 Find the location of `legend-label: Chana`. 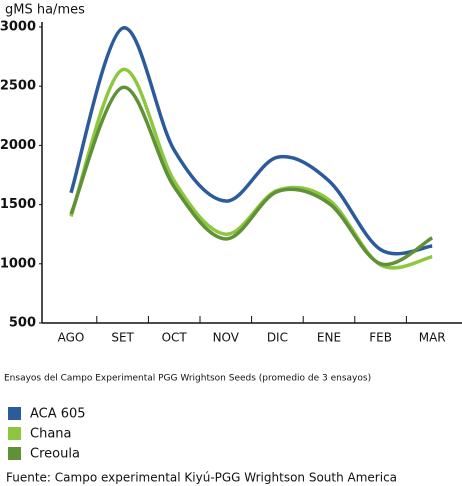

legend-label: Chana is located at coordinates (51, 434).